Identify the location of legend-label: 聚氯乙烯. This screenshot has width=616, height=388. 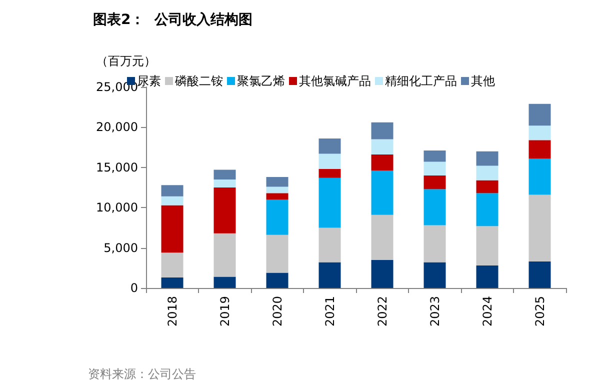
(261, 81).